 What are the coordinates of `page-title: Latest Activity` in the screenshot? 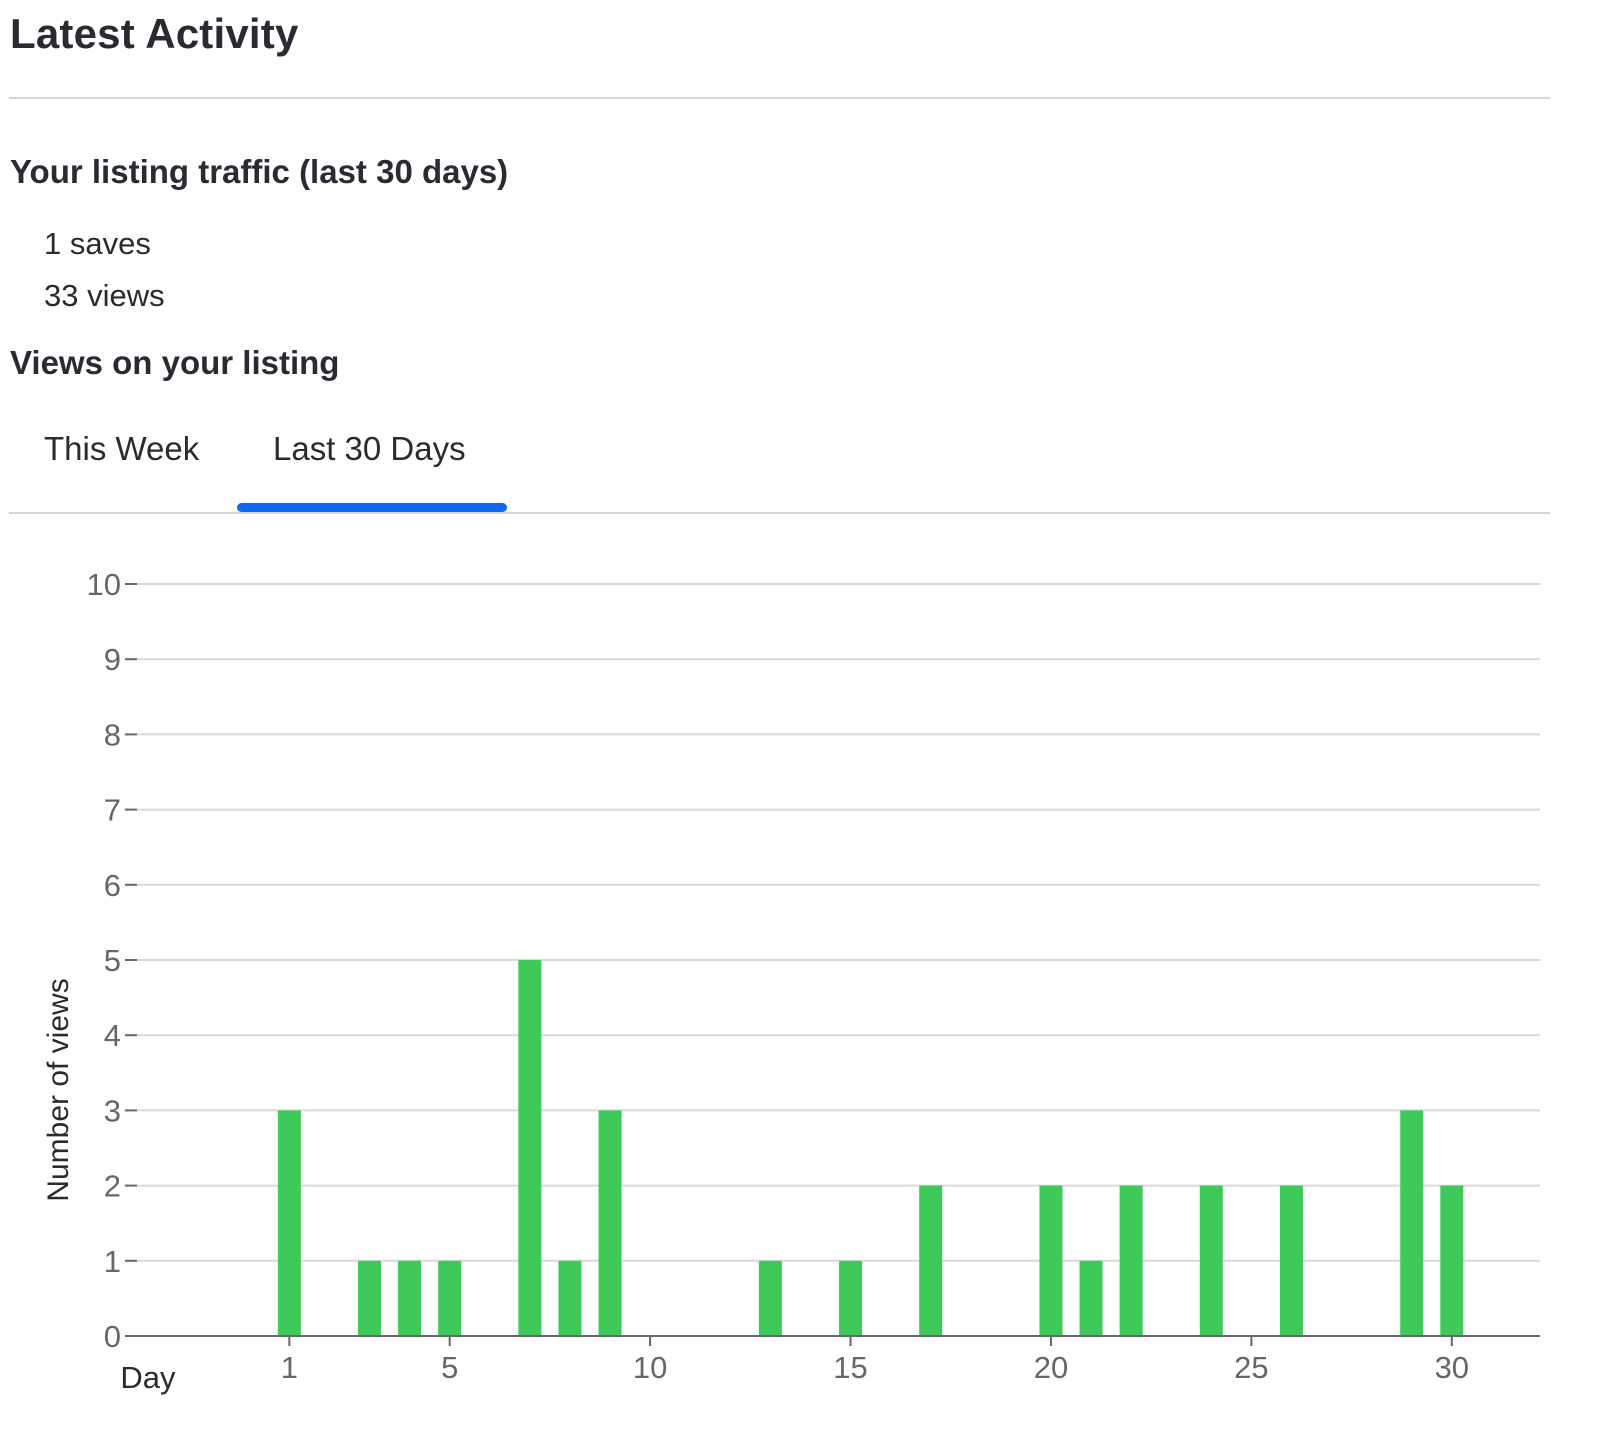 It's located at (154, 33).